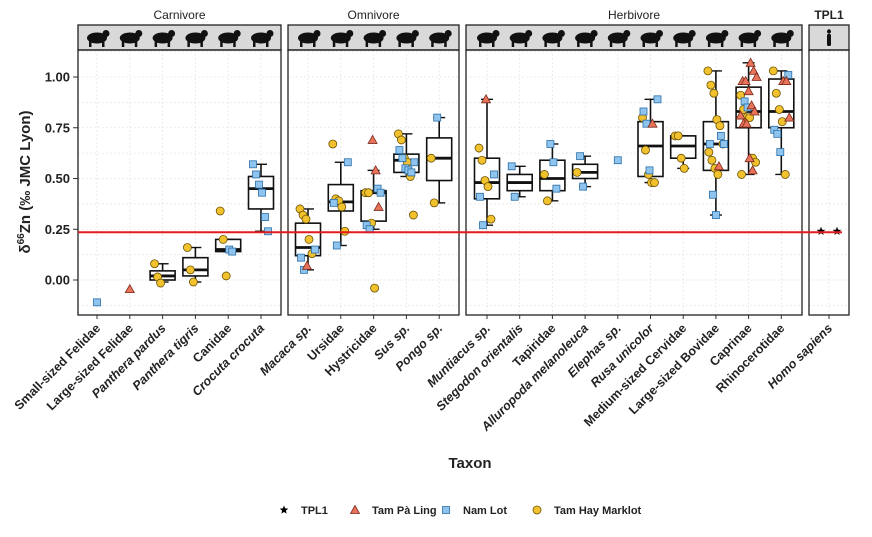 The height and width of the screenshot is (537, 872). I want to click on legend-label: TPL1, so click(314, 511).